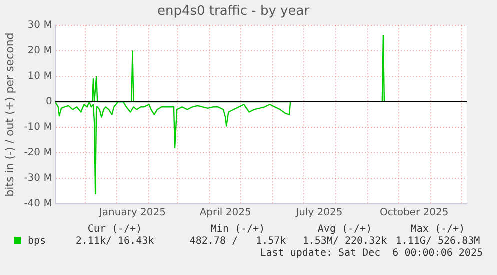 The image size is (497, 275). I want to click on x-tick-label: January 2025, so click(132, 213).